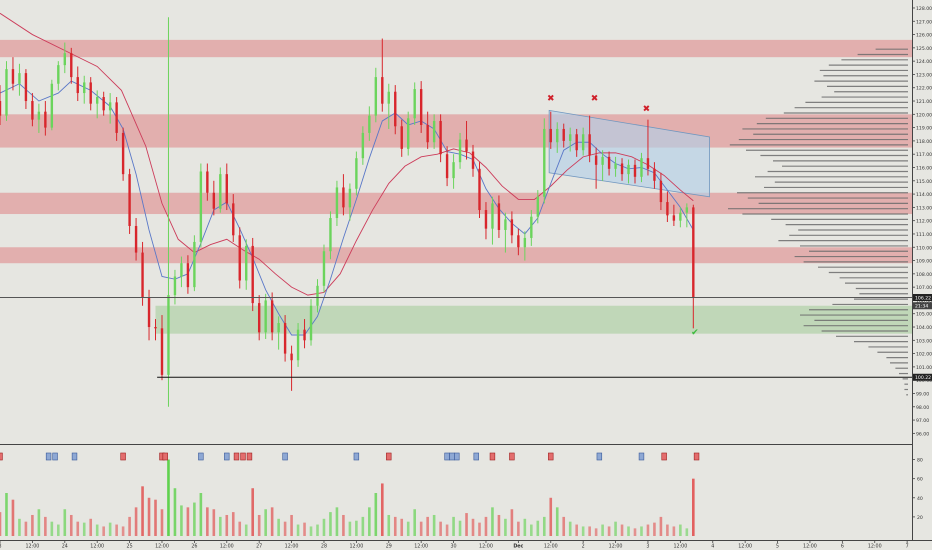 This screenshot has height=550, width=932. Describe the element at coordinates (623, 216) in the screenshot. I see `pattern-markers: ✖ ✖ ✖ ✔` at that location.